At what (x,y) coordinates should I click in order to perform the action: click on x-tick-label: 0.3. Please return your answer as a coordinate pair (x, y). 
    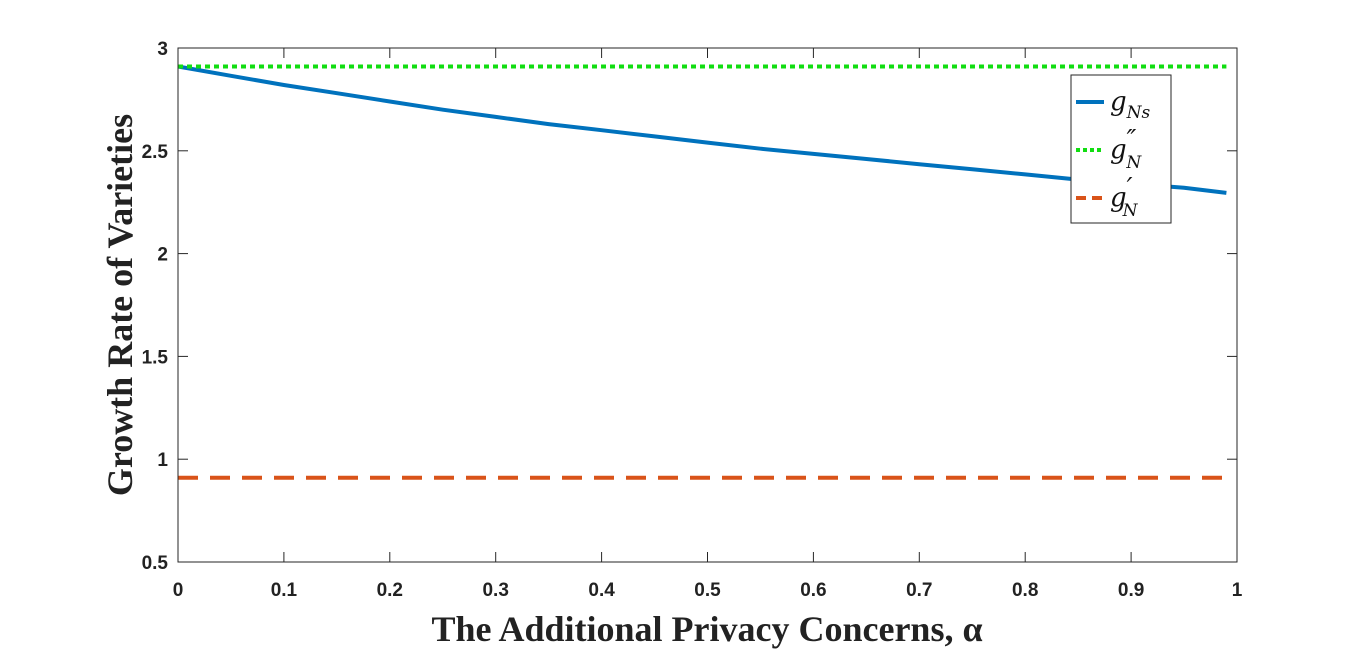
    Looking at the image, I should click on (495, 590).